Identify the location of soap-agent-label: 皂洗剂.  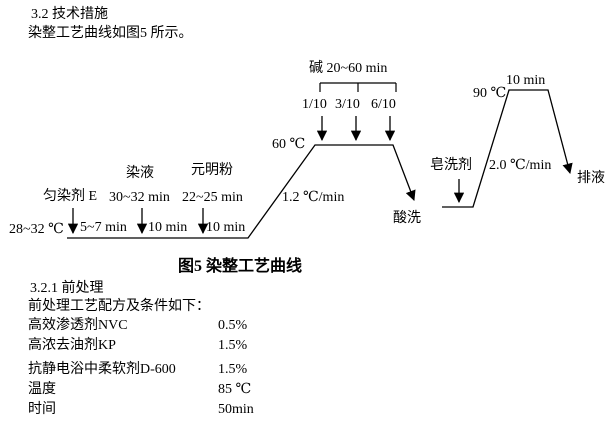
(451, 165).